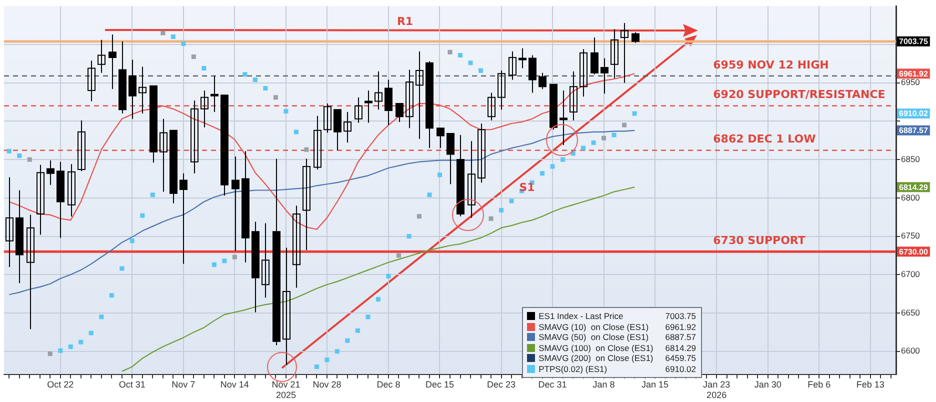 This screenshot has width=936, height=402. I want to click on legend-label: ES1 Index - Last Price, so click(581, 316).